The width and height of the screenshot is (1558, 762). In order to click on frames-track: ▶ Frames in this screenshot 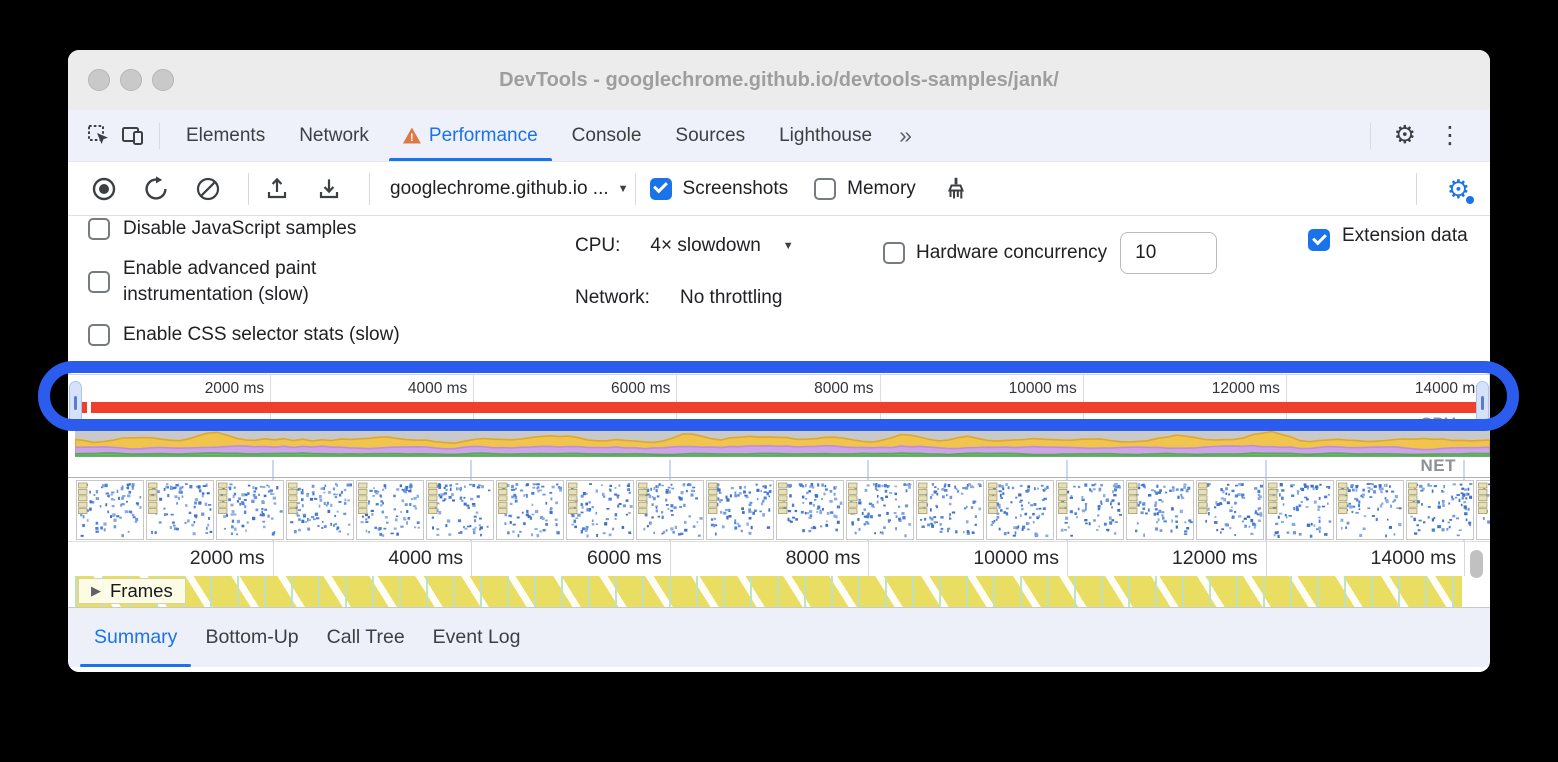, I will do `click(779, 592)`.